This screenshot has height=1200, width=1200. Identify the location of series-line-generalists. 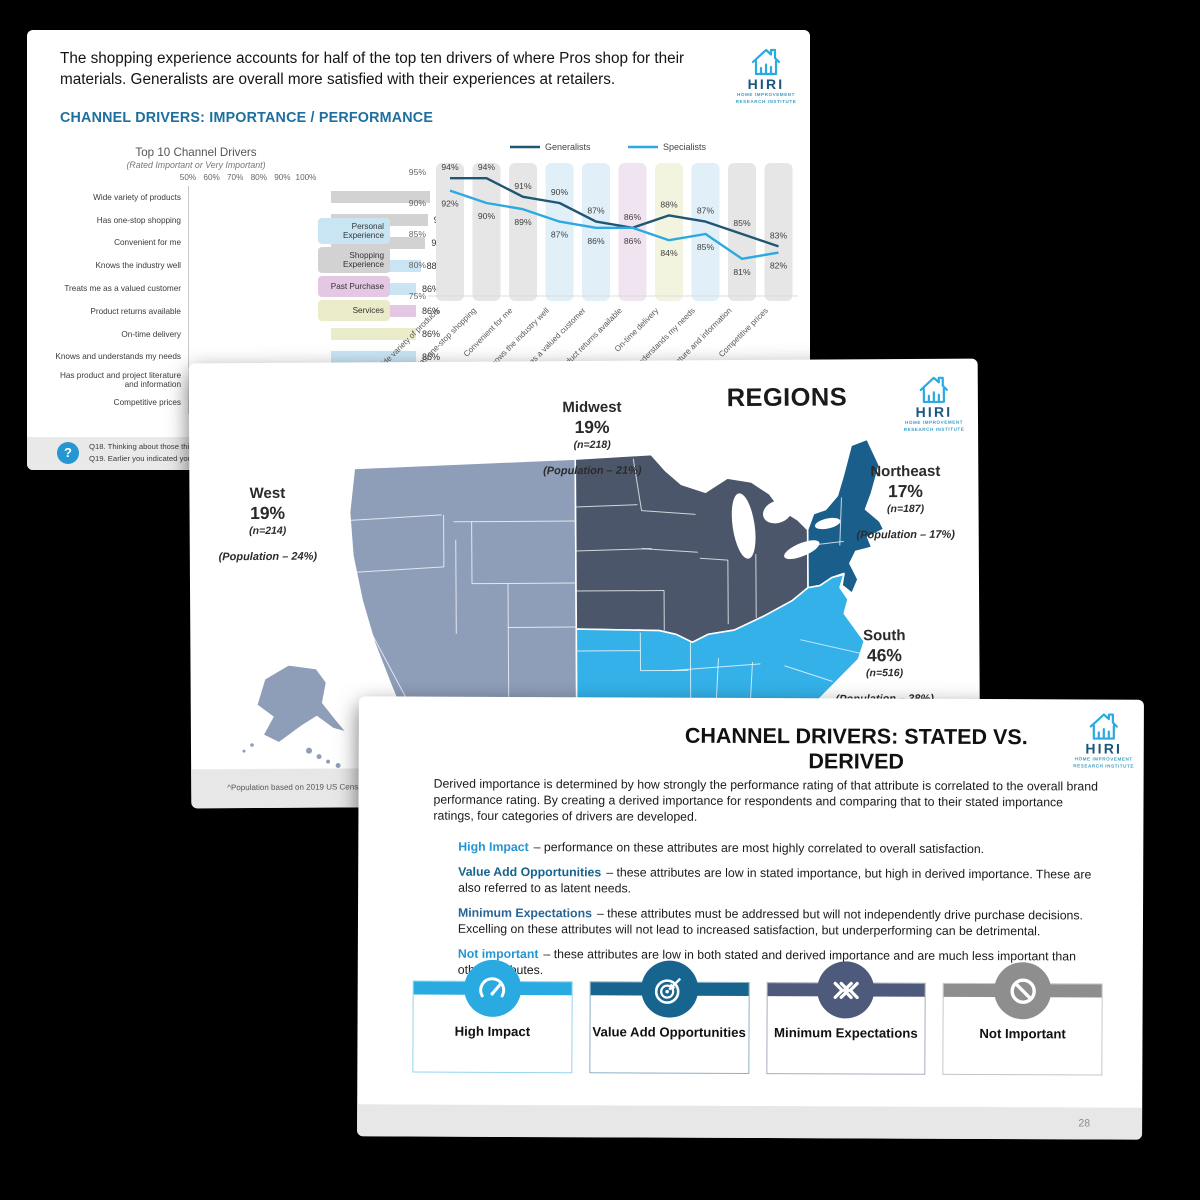
(614, 212).